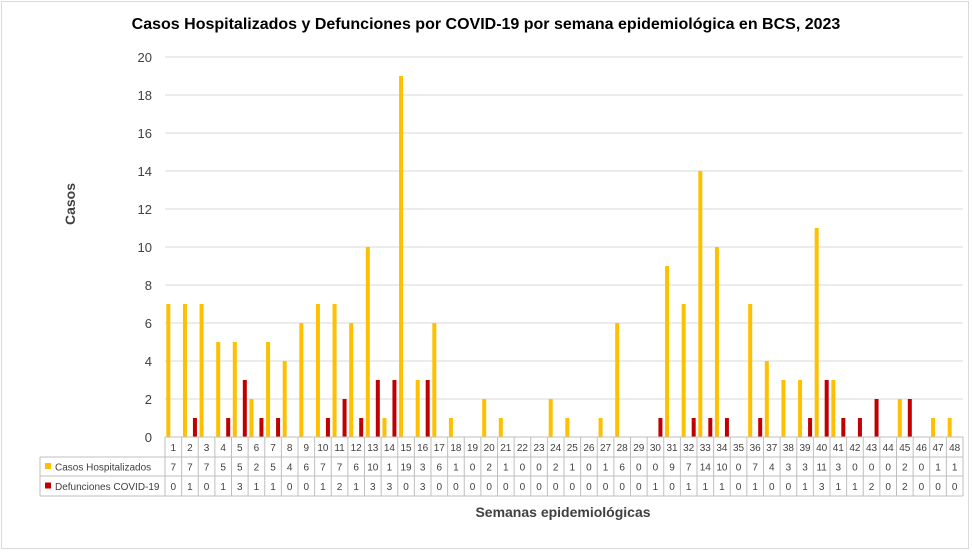  Describe the element at coordinates (190, 448) in the screenshot. I see `x-tick-label: 2` at that location.